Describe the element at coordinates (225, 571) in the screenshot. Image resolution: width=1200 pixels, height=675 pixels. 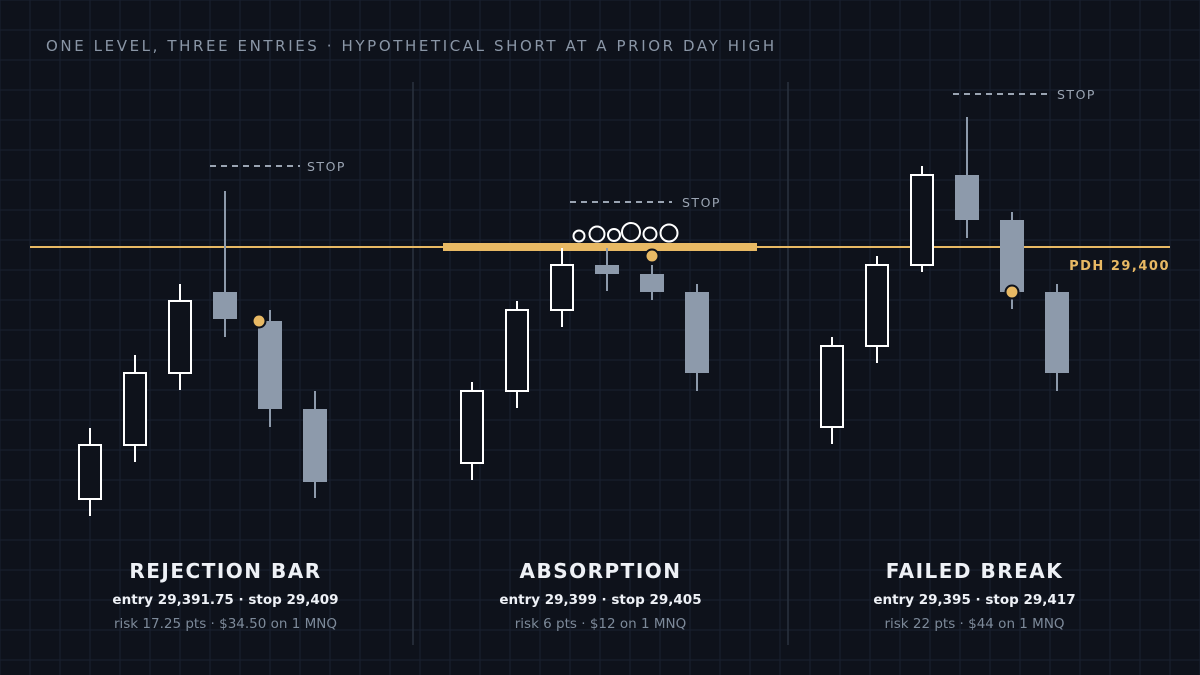
I see `setup-name: REJECTION BAR` at that location.